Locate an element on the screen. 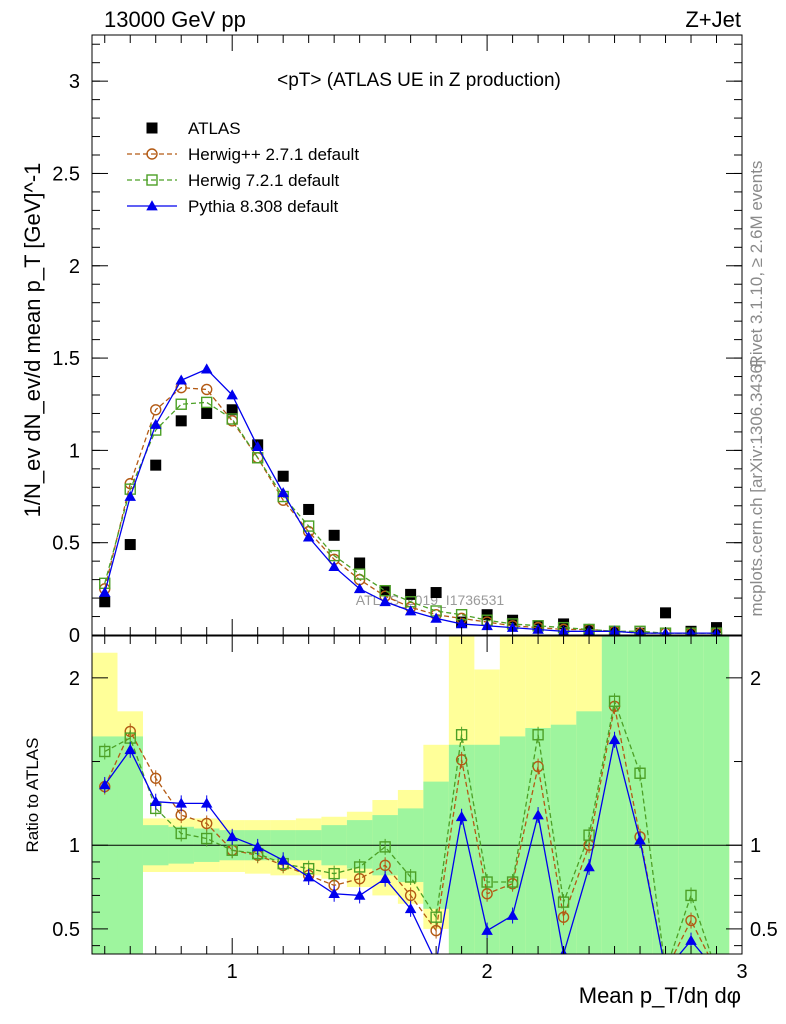  ratio-y-tick-label-right: 0.5 is located at coordinates (764, 930).